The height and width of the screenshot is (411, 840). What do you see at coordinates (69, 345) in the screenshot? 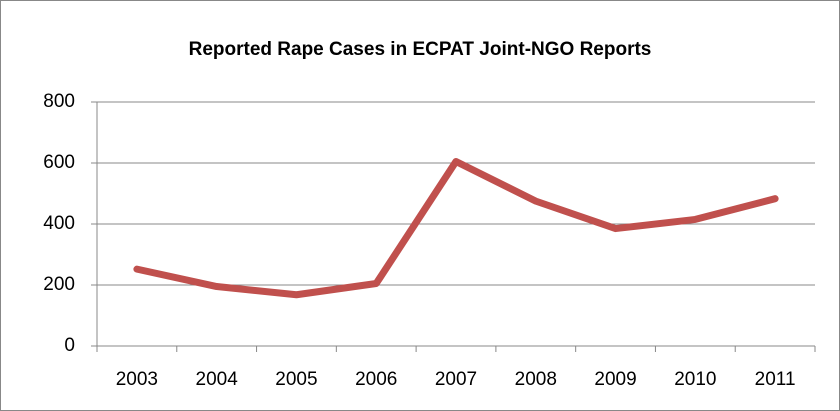
I see `y-tick-label: 0` at bounding box center [69, 345].